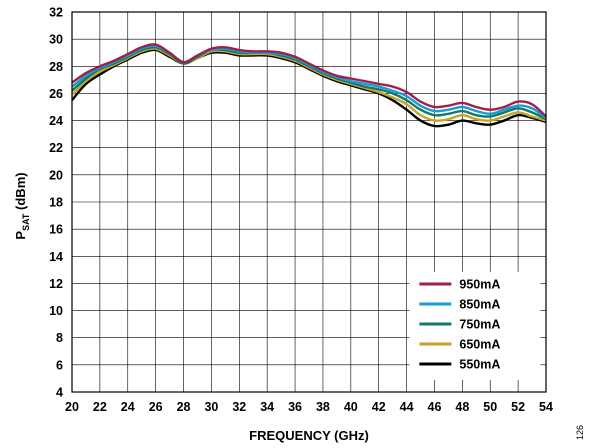 Image resolution: width=593 pixels, height=448 pixels. What do you see at coordinates (479, 285) in the screenshot?
I see `legend-label-950mA: 950mA` at bounding box center [479, 285].